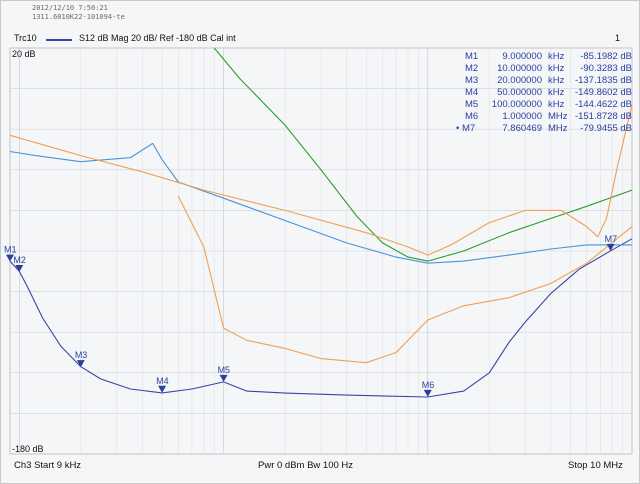  I want to click on stop-frequency-label: Stop 10 MHz, so click(595, 465).